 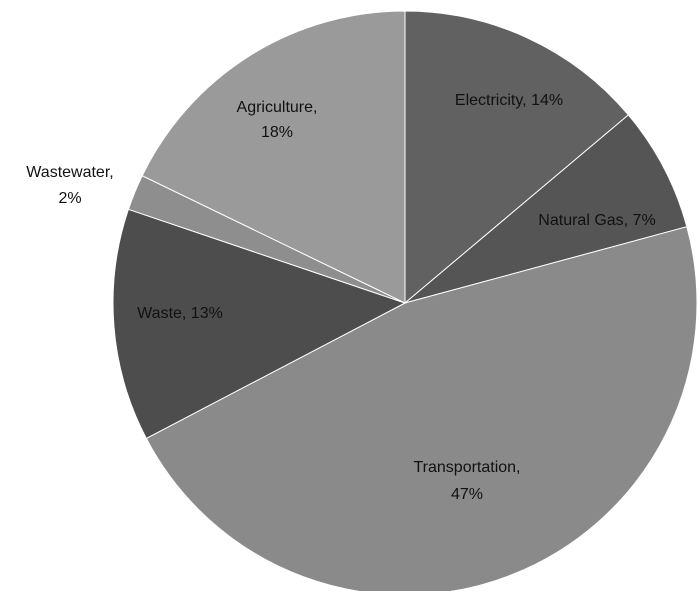 I want to click on pie-label-wastewater: Wastewater, 2%, so click(x=69, y=185).